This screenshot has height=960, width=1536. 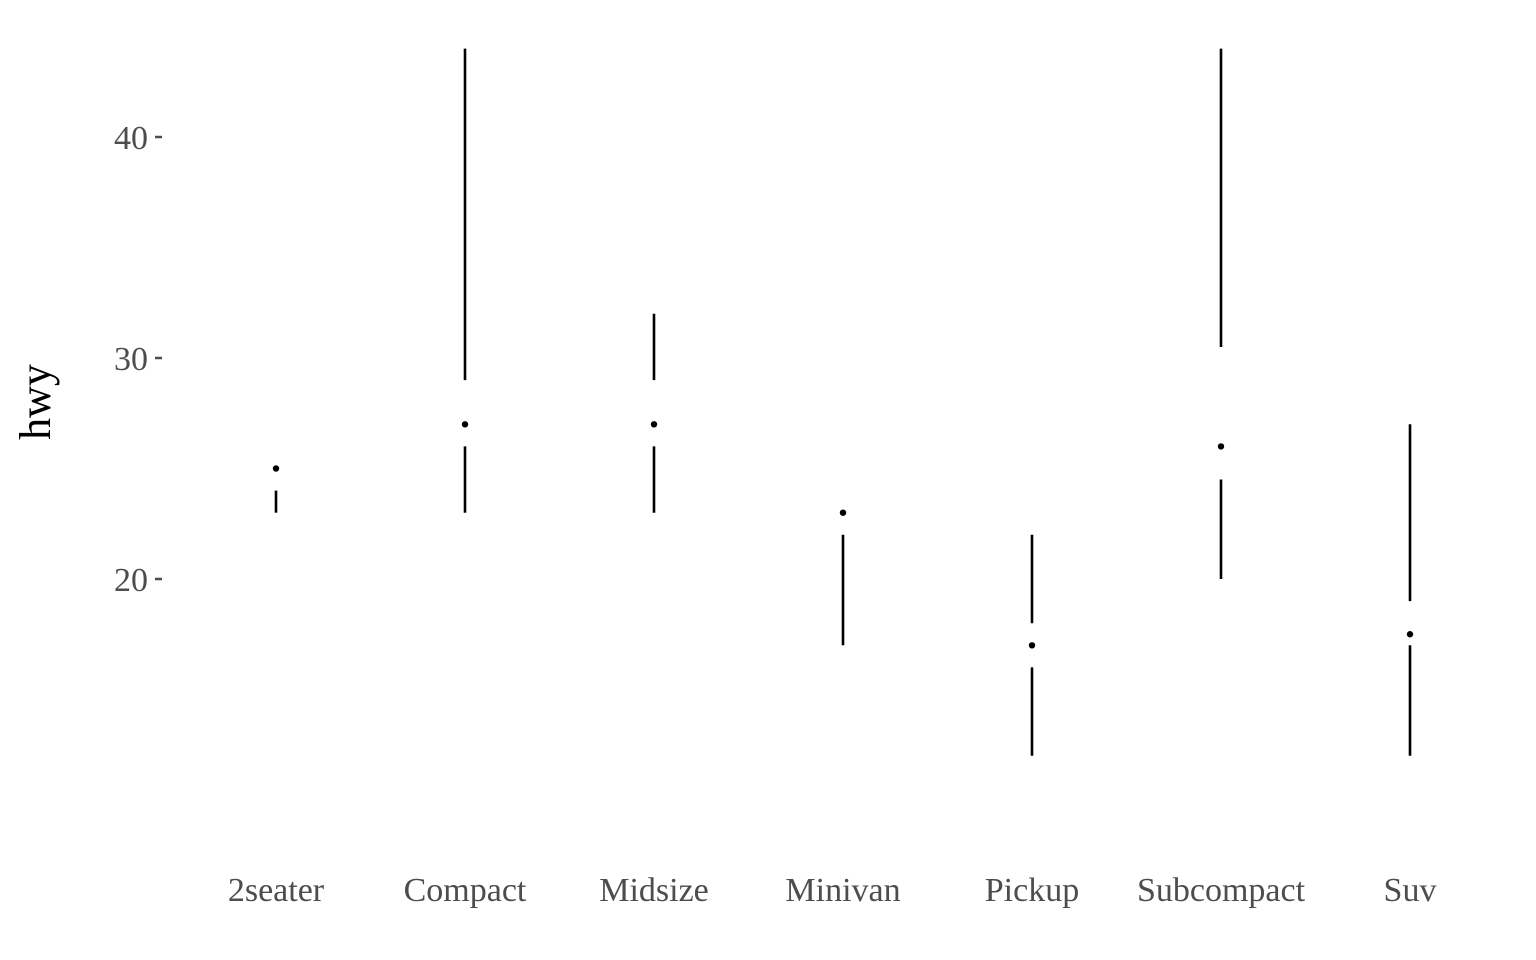 I want to click on x-tick-label-subcompact: Subcompact, so click(x=1221, y=890).